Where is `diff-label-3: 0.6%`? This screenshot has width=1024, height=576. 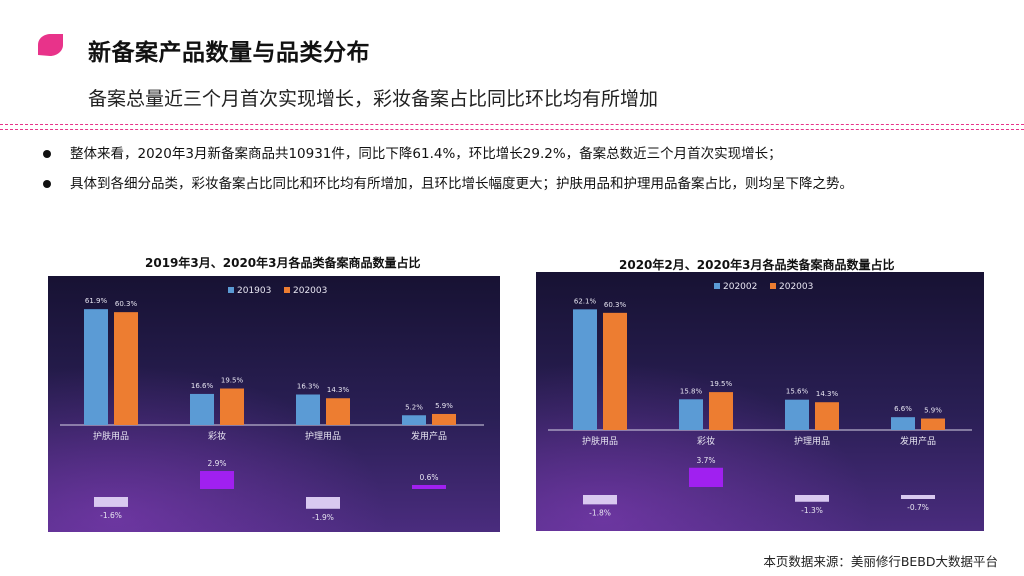
diff-label-3: 0.6% is located at coordinates (428, 477).